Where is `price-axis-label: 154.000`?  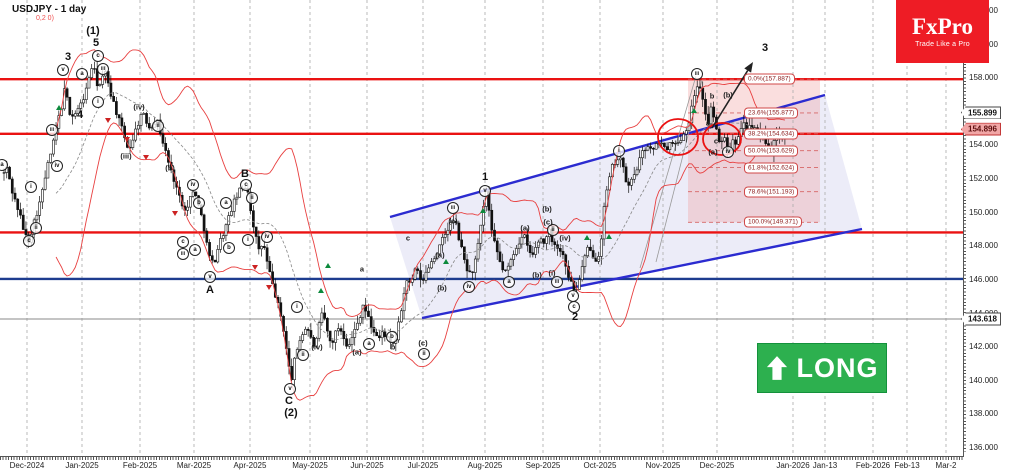 price-axis-label: 154.000 is located at coordinates (983, 145).